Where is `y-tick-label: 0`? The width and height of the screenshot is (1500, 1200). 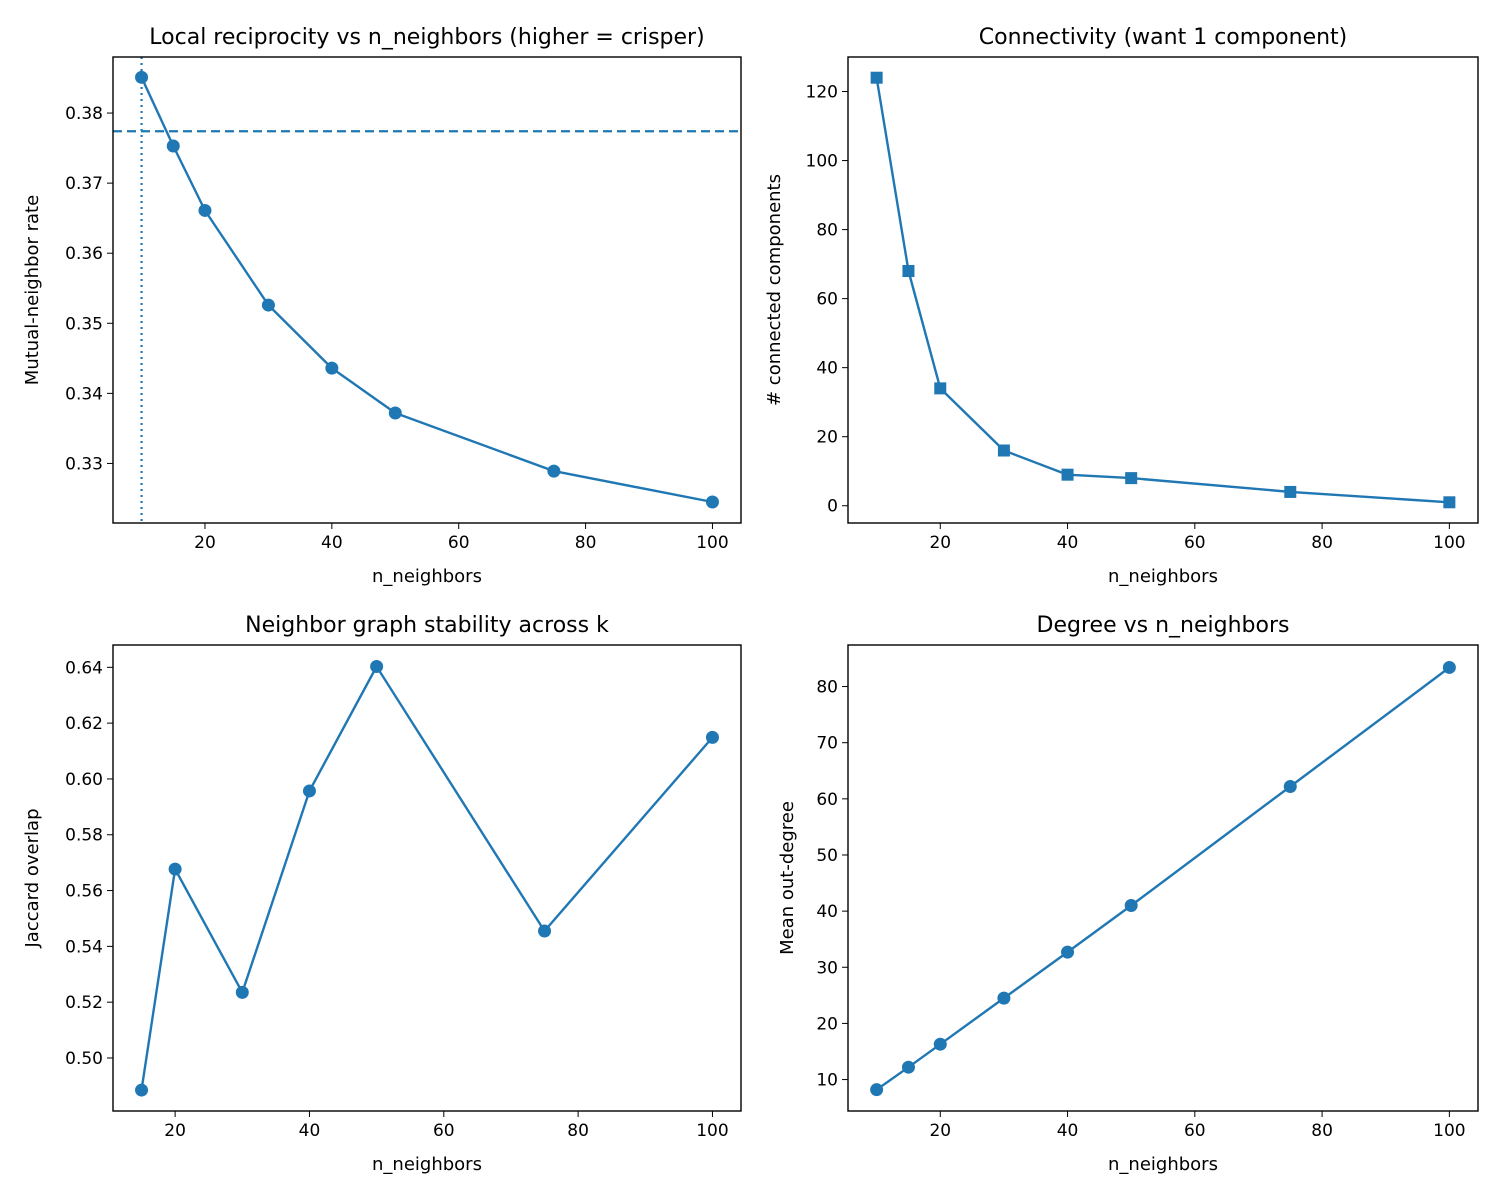 y-tick-label: 0 is located at coordinates (832, 507).